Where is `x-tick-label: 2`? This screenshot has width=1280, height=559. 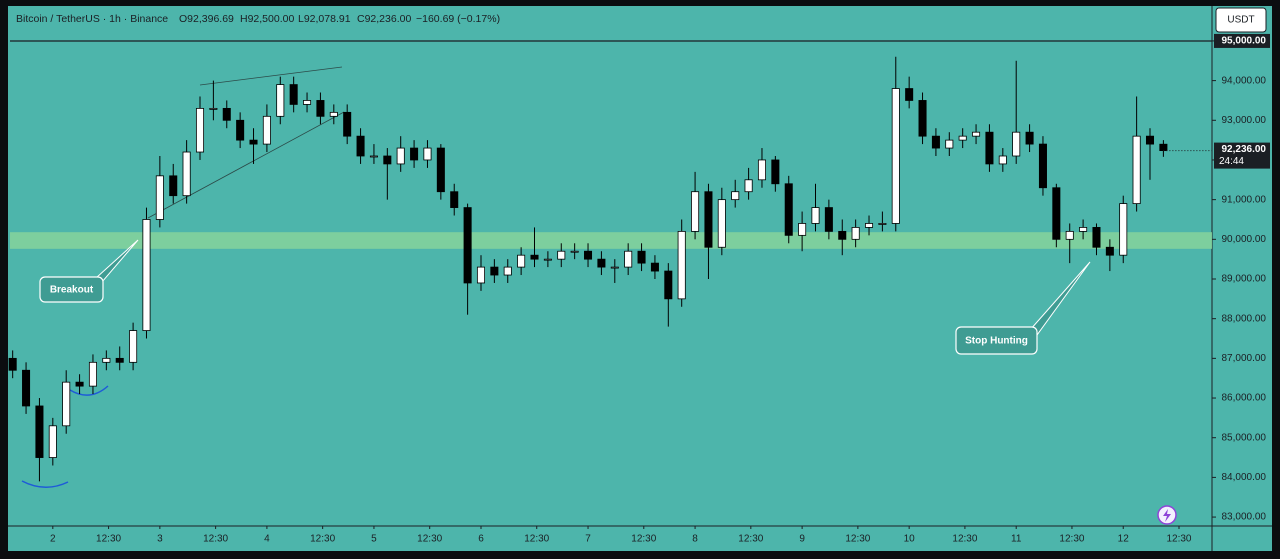
x-tick-label: 2 is located at coordinates (53, 539).